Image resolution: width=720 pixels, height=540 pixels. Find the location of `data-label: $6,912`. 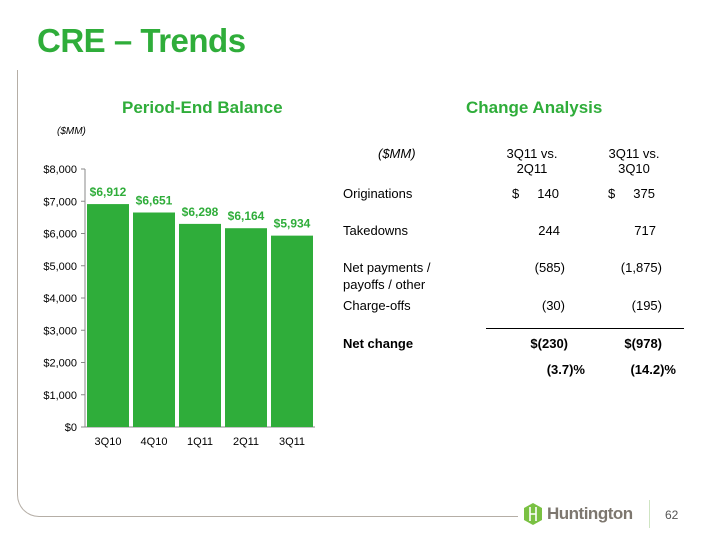

data-label: $6,912 is located at coordinates (108, 192).